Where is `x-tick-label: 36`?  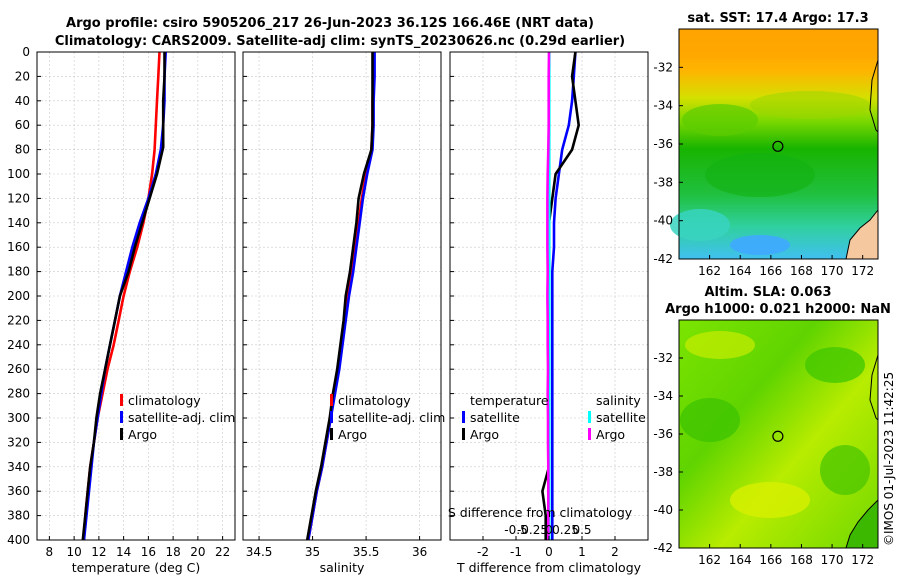
x-tick-label: 36 is located at coordinates (419, 552).